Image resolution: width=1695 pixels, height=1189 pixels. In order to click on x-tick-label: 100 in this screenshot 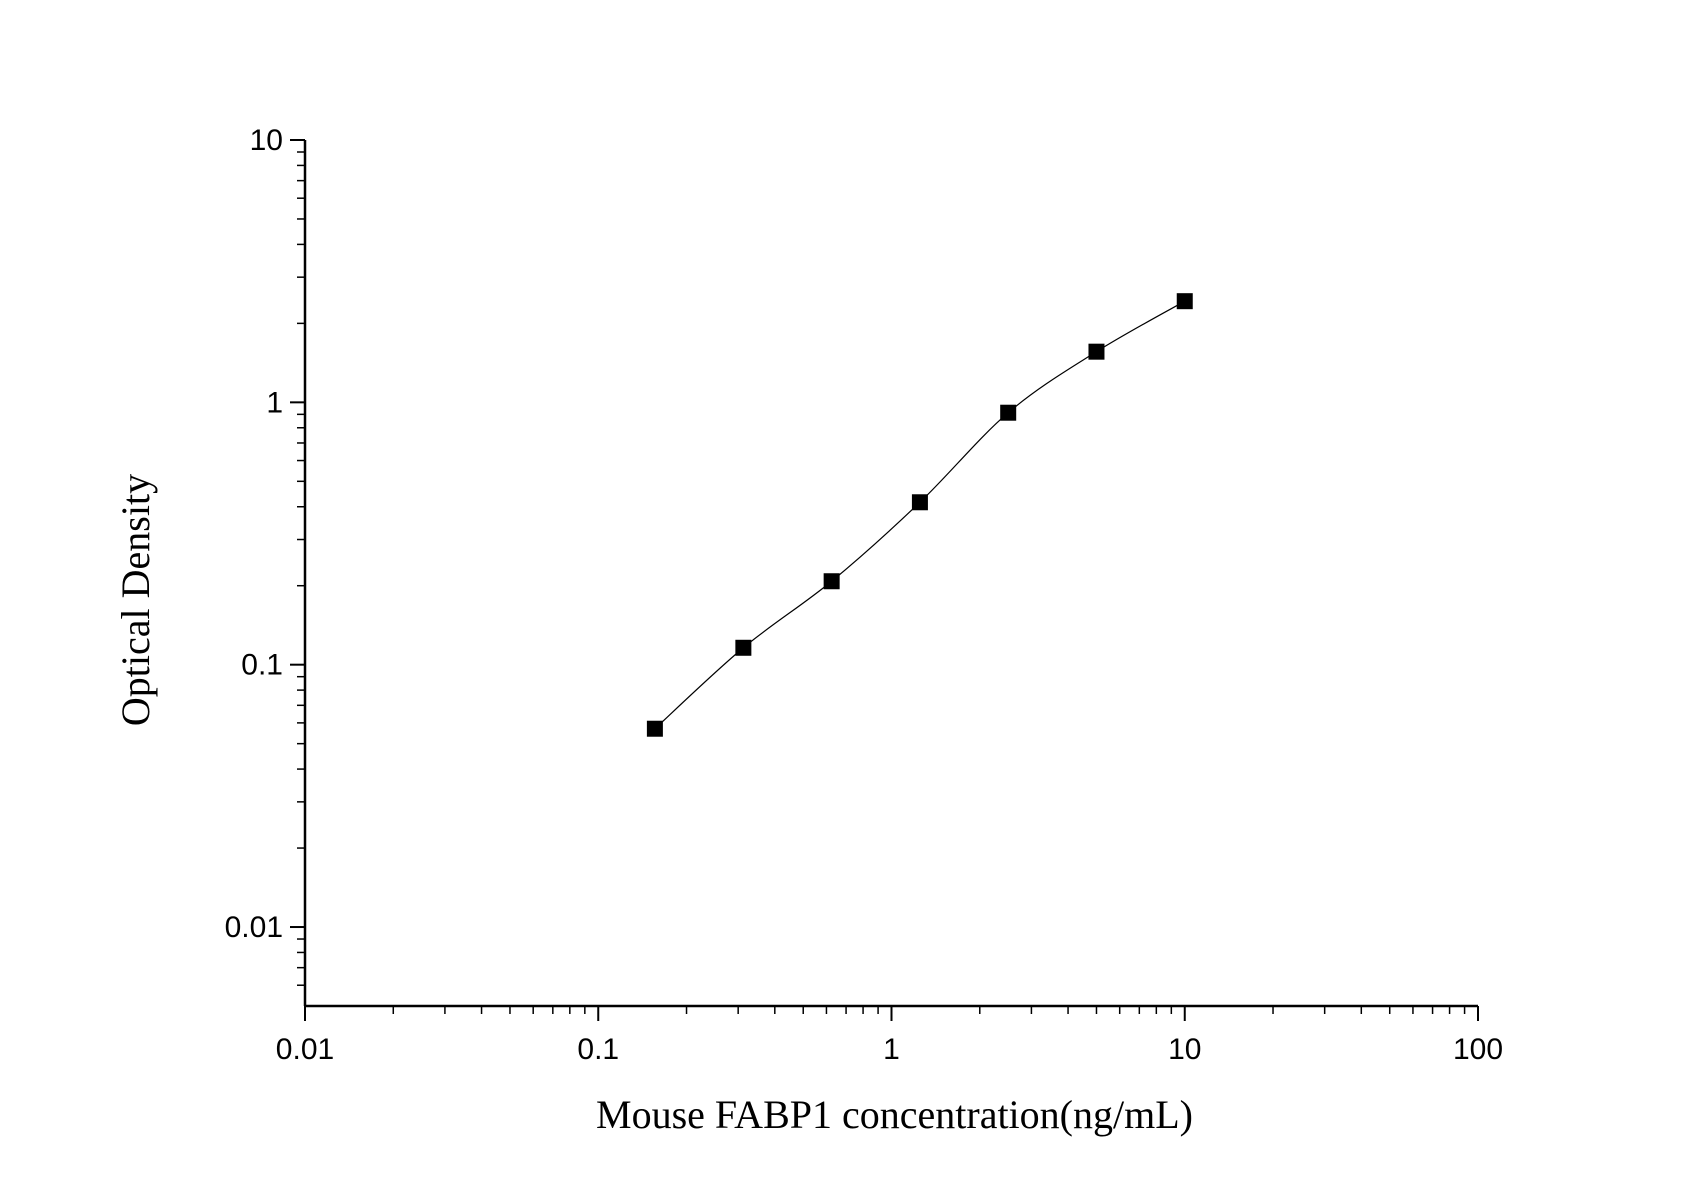, I will do `click(1478, 1049)`.